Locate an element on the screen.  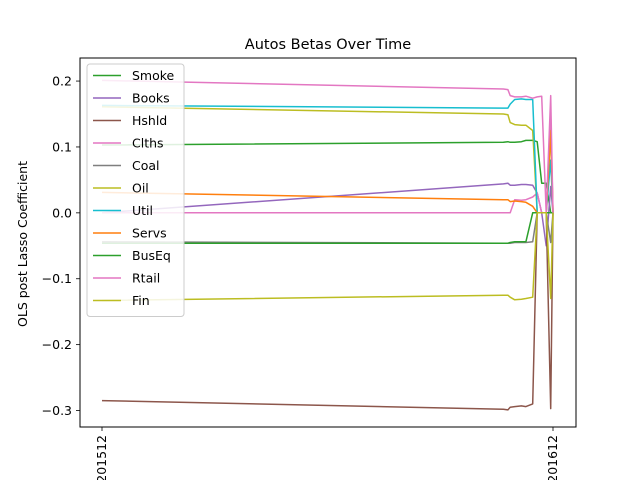
legend-label-coal: Coal is located at coordinates (146, 165).